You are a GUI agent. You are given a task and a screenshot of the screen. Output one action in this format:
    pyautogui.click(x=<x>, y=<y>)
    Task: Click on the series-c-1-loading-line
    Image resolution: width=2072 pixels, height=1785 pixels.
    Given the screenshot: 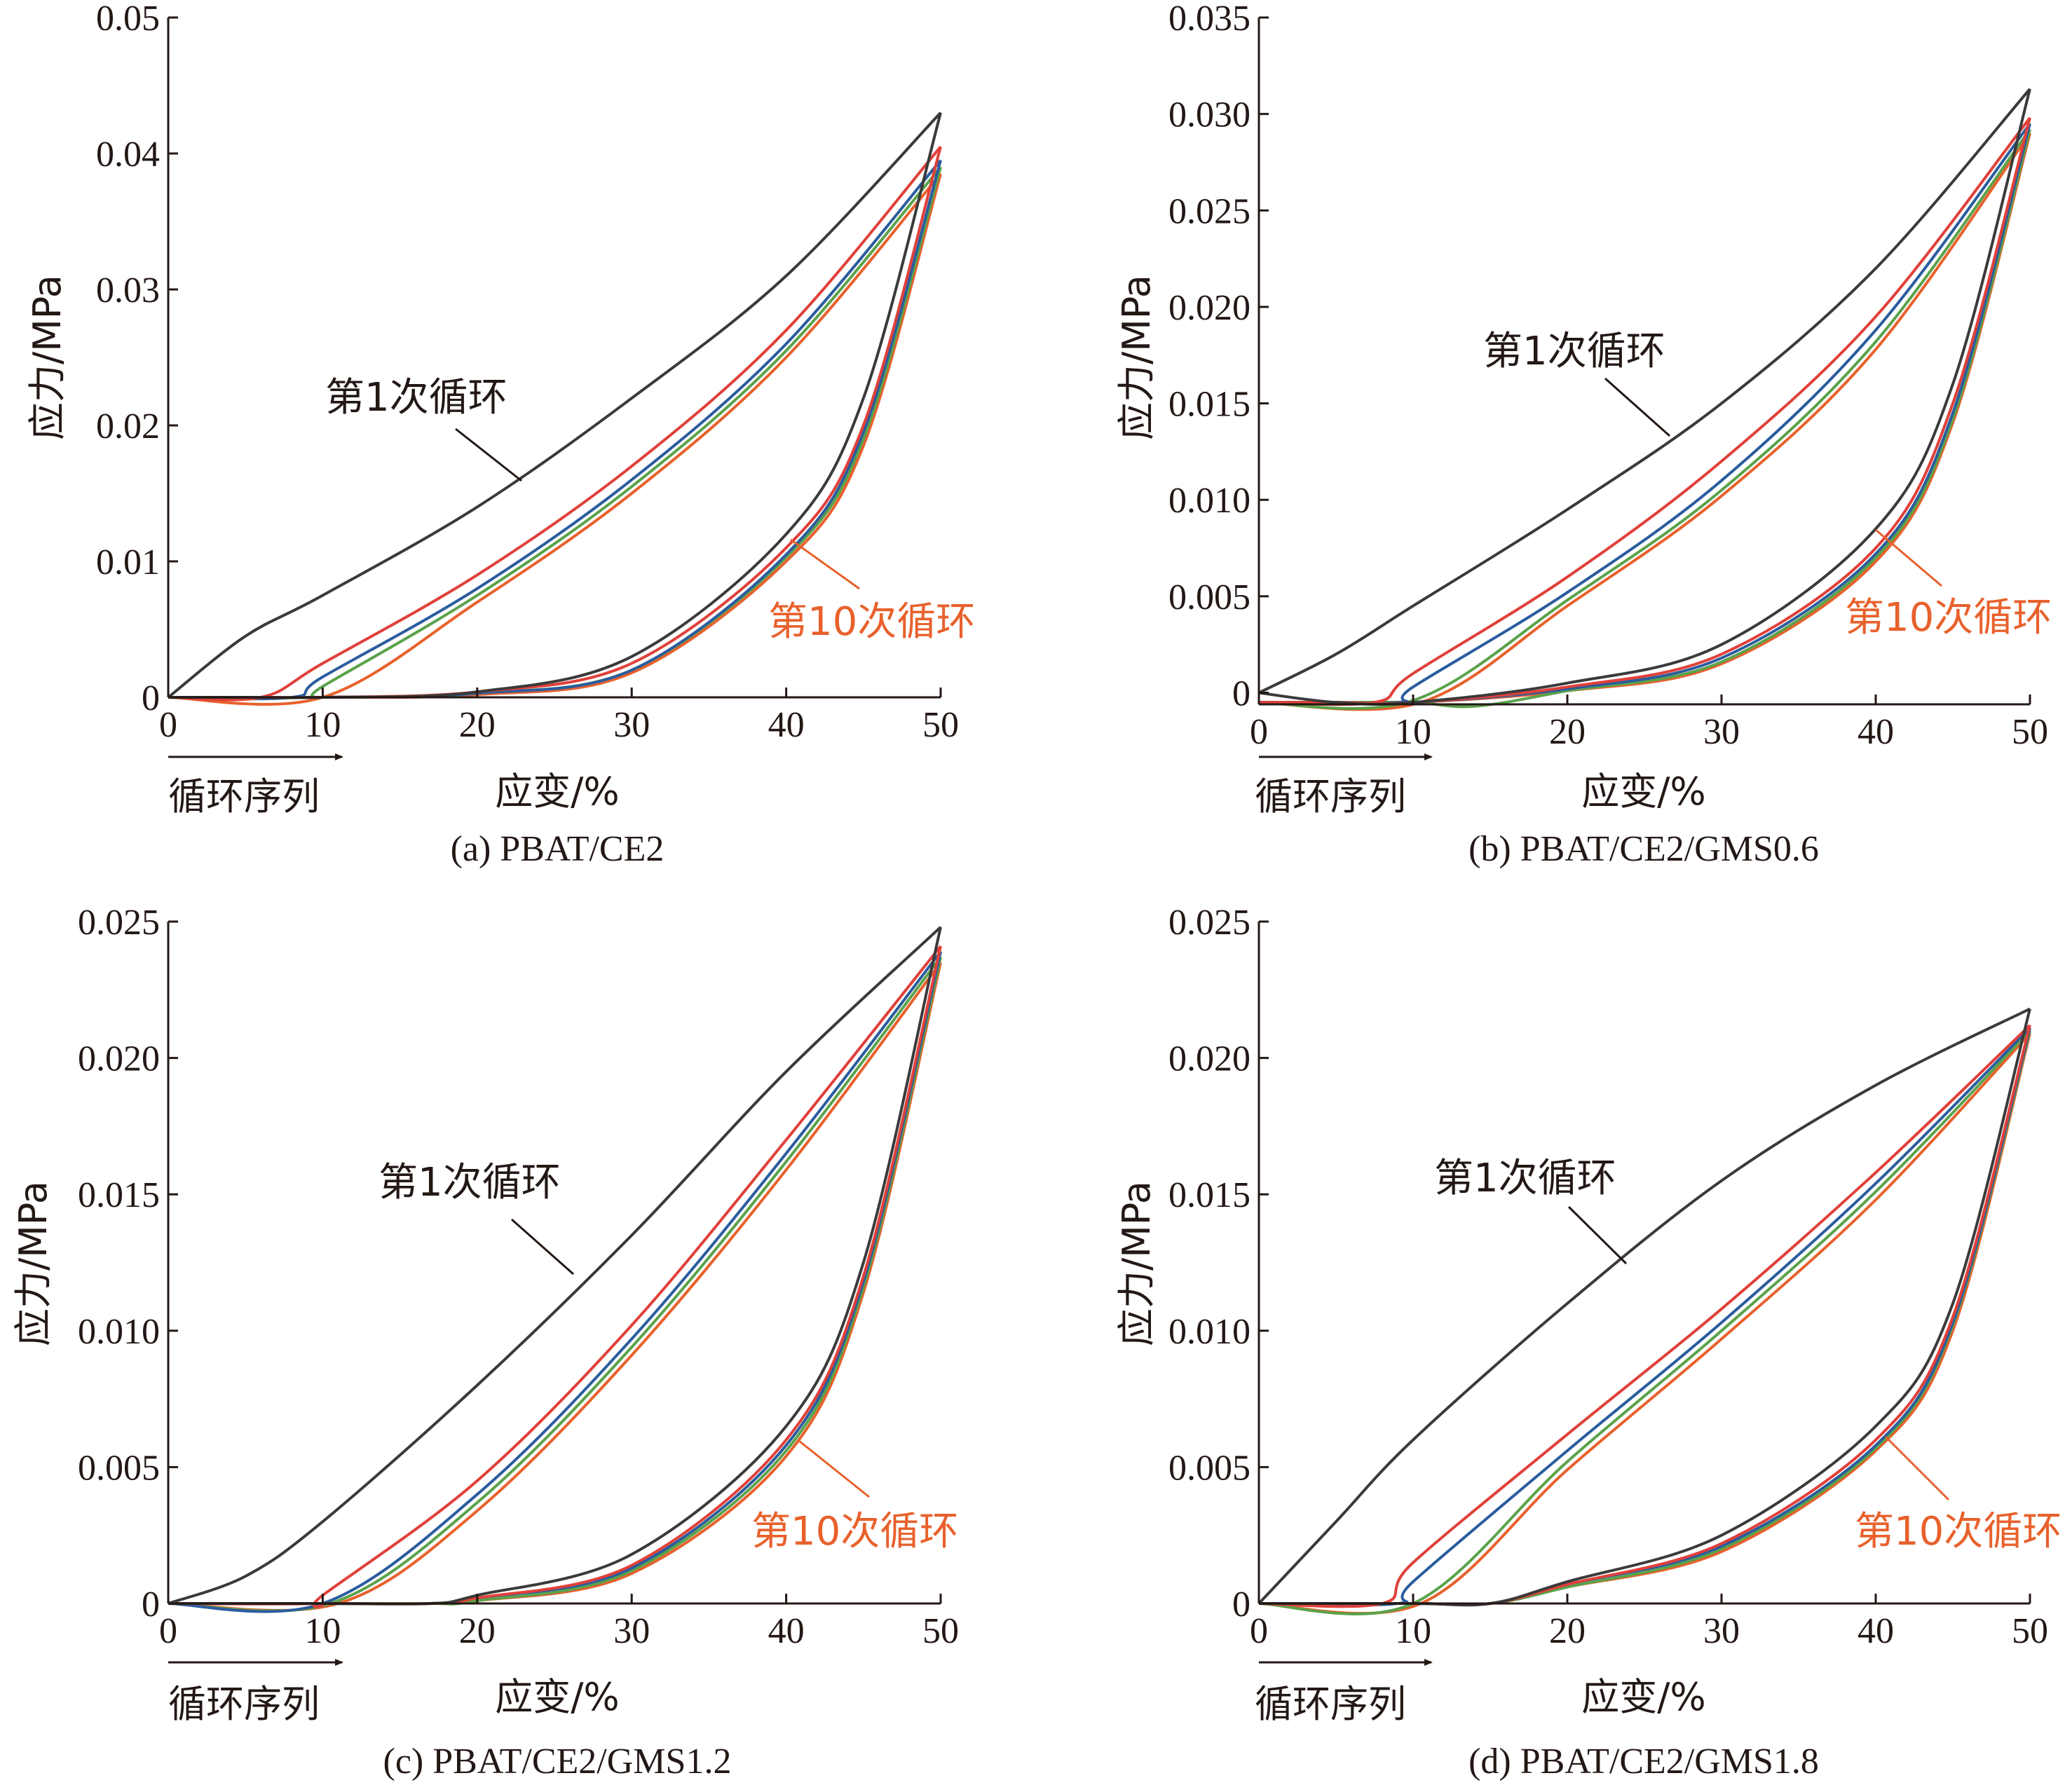 What is the action you would take?
    pyautogui.click(x=555, y=1276)
    